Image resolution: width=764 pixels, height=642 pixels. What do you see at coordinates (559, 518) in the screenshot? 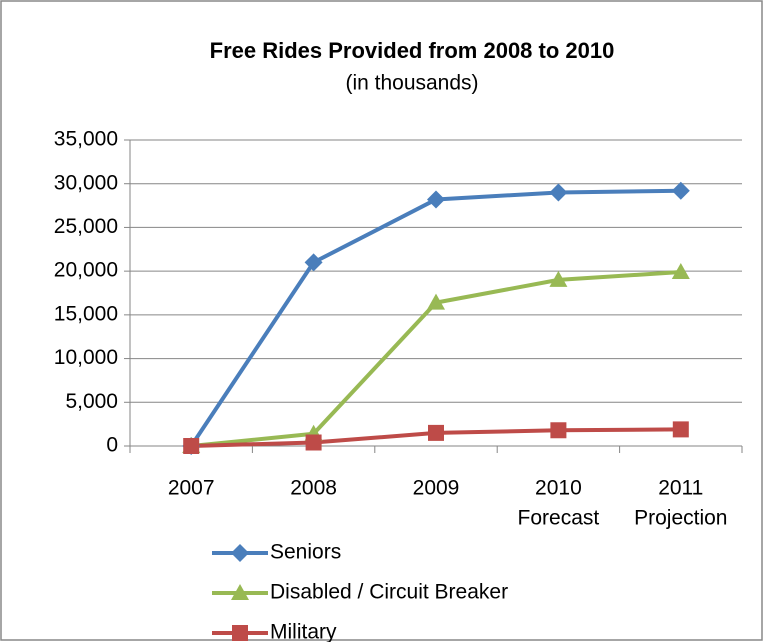
I see `x-tick-sublabel: Forecast` at bounding box center [559, 518].